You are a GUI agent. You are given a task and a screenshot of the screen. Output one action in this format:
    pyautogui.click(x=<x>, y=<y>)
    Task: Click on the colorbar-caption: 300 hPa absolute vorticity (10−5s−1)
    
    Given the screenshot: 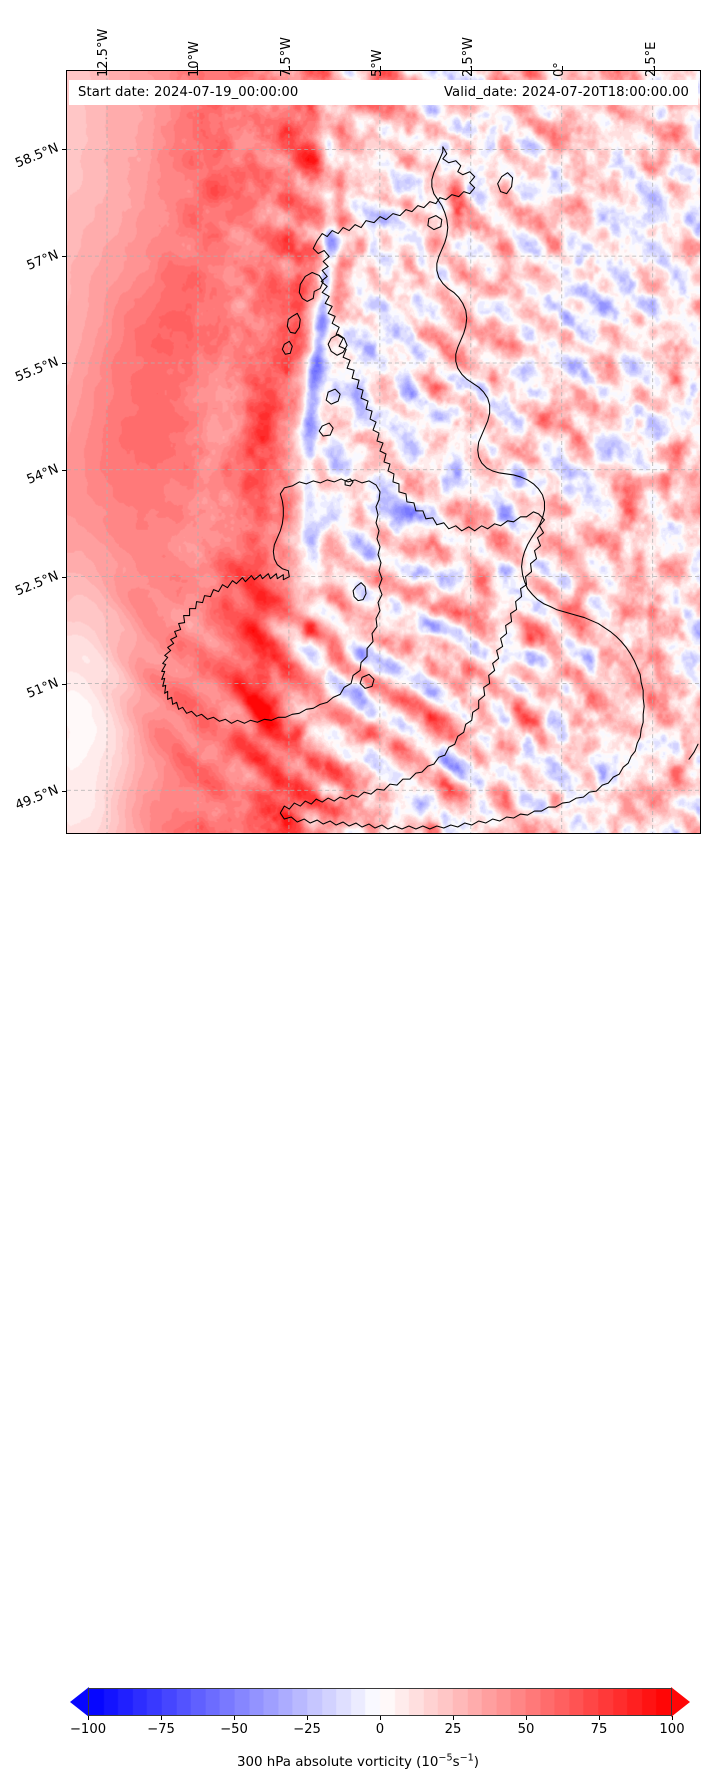 What is the action you would take?
    pyautogui.click(x=358, y=1761)
    